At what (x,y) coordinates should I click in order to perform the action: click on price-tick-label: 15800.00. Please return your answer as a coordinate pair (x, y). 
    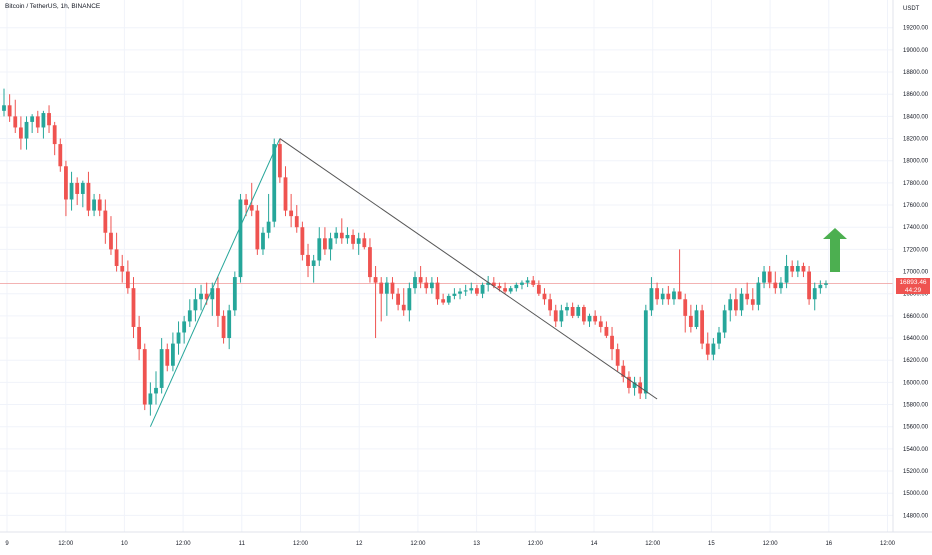
    Looking at the image, I should click on (916, 406).